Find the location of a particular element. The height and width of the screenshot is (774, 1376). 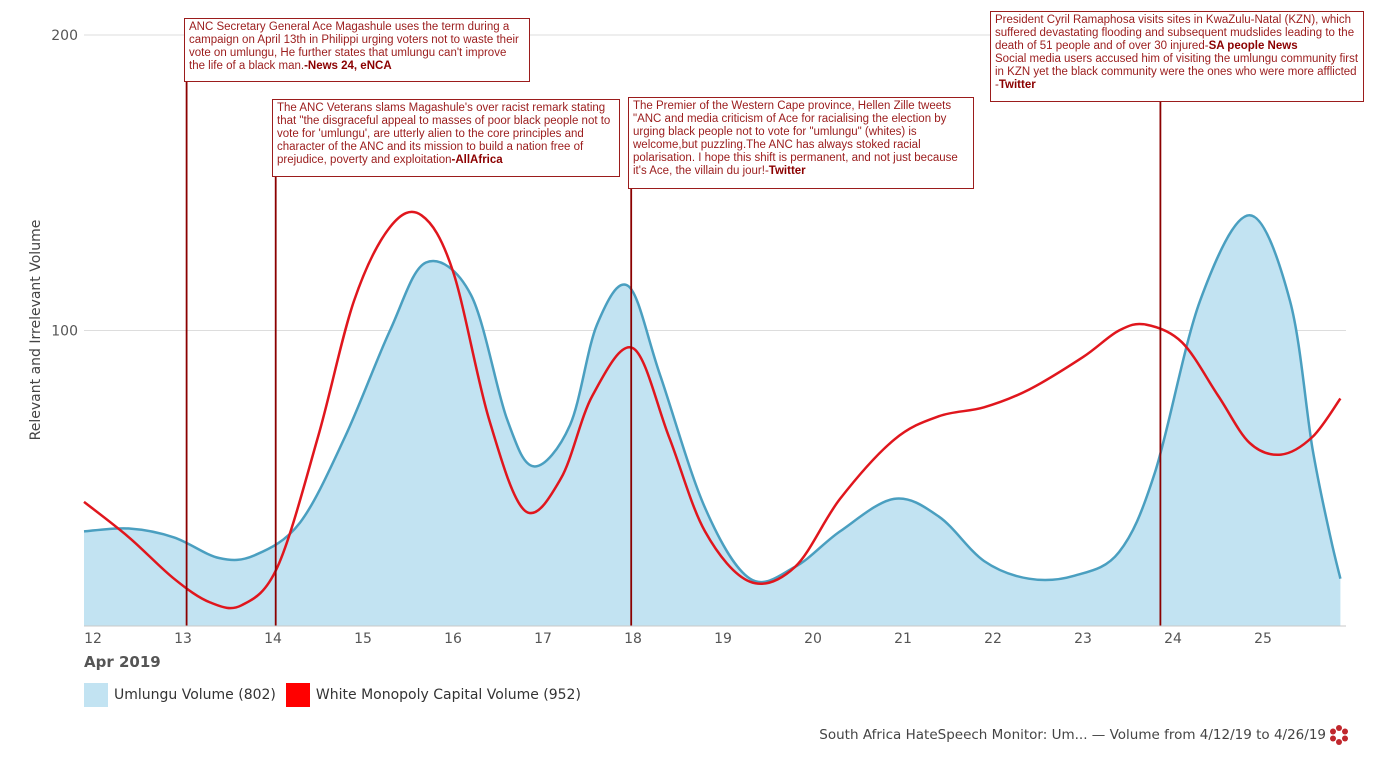

legend-item-umlungu: Umlungu Volume (802) is located at coordinates (180, 695).